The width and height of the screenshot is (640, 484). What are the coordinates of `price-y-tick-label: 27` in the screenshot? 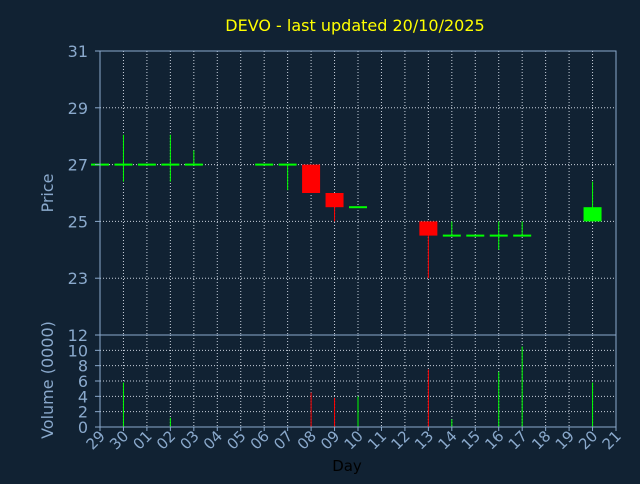 It's located at (78, 165).